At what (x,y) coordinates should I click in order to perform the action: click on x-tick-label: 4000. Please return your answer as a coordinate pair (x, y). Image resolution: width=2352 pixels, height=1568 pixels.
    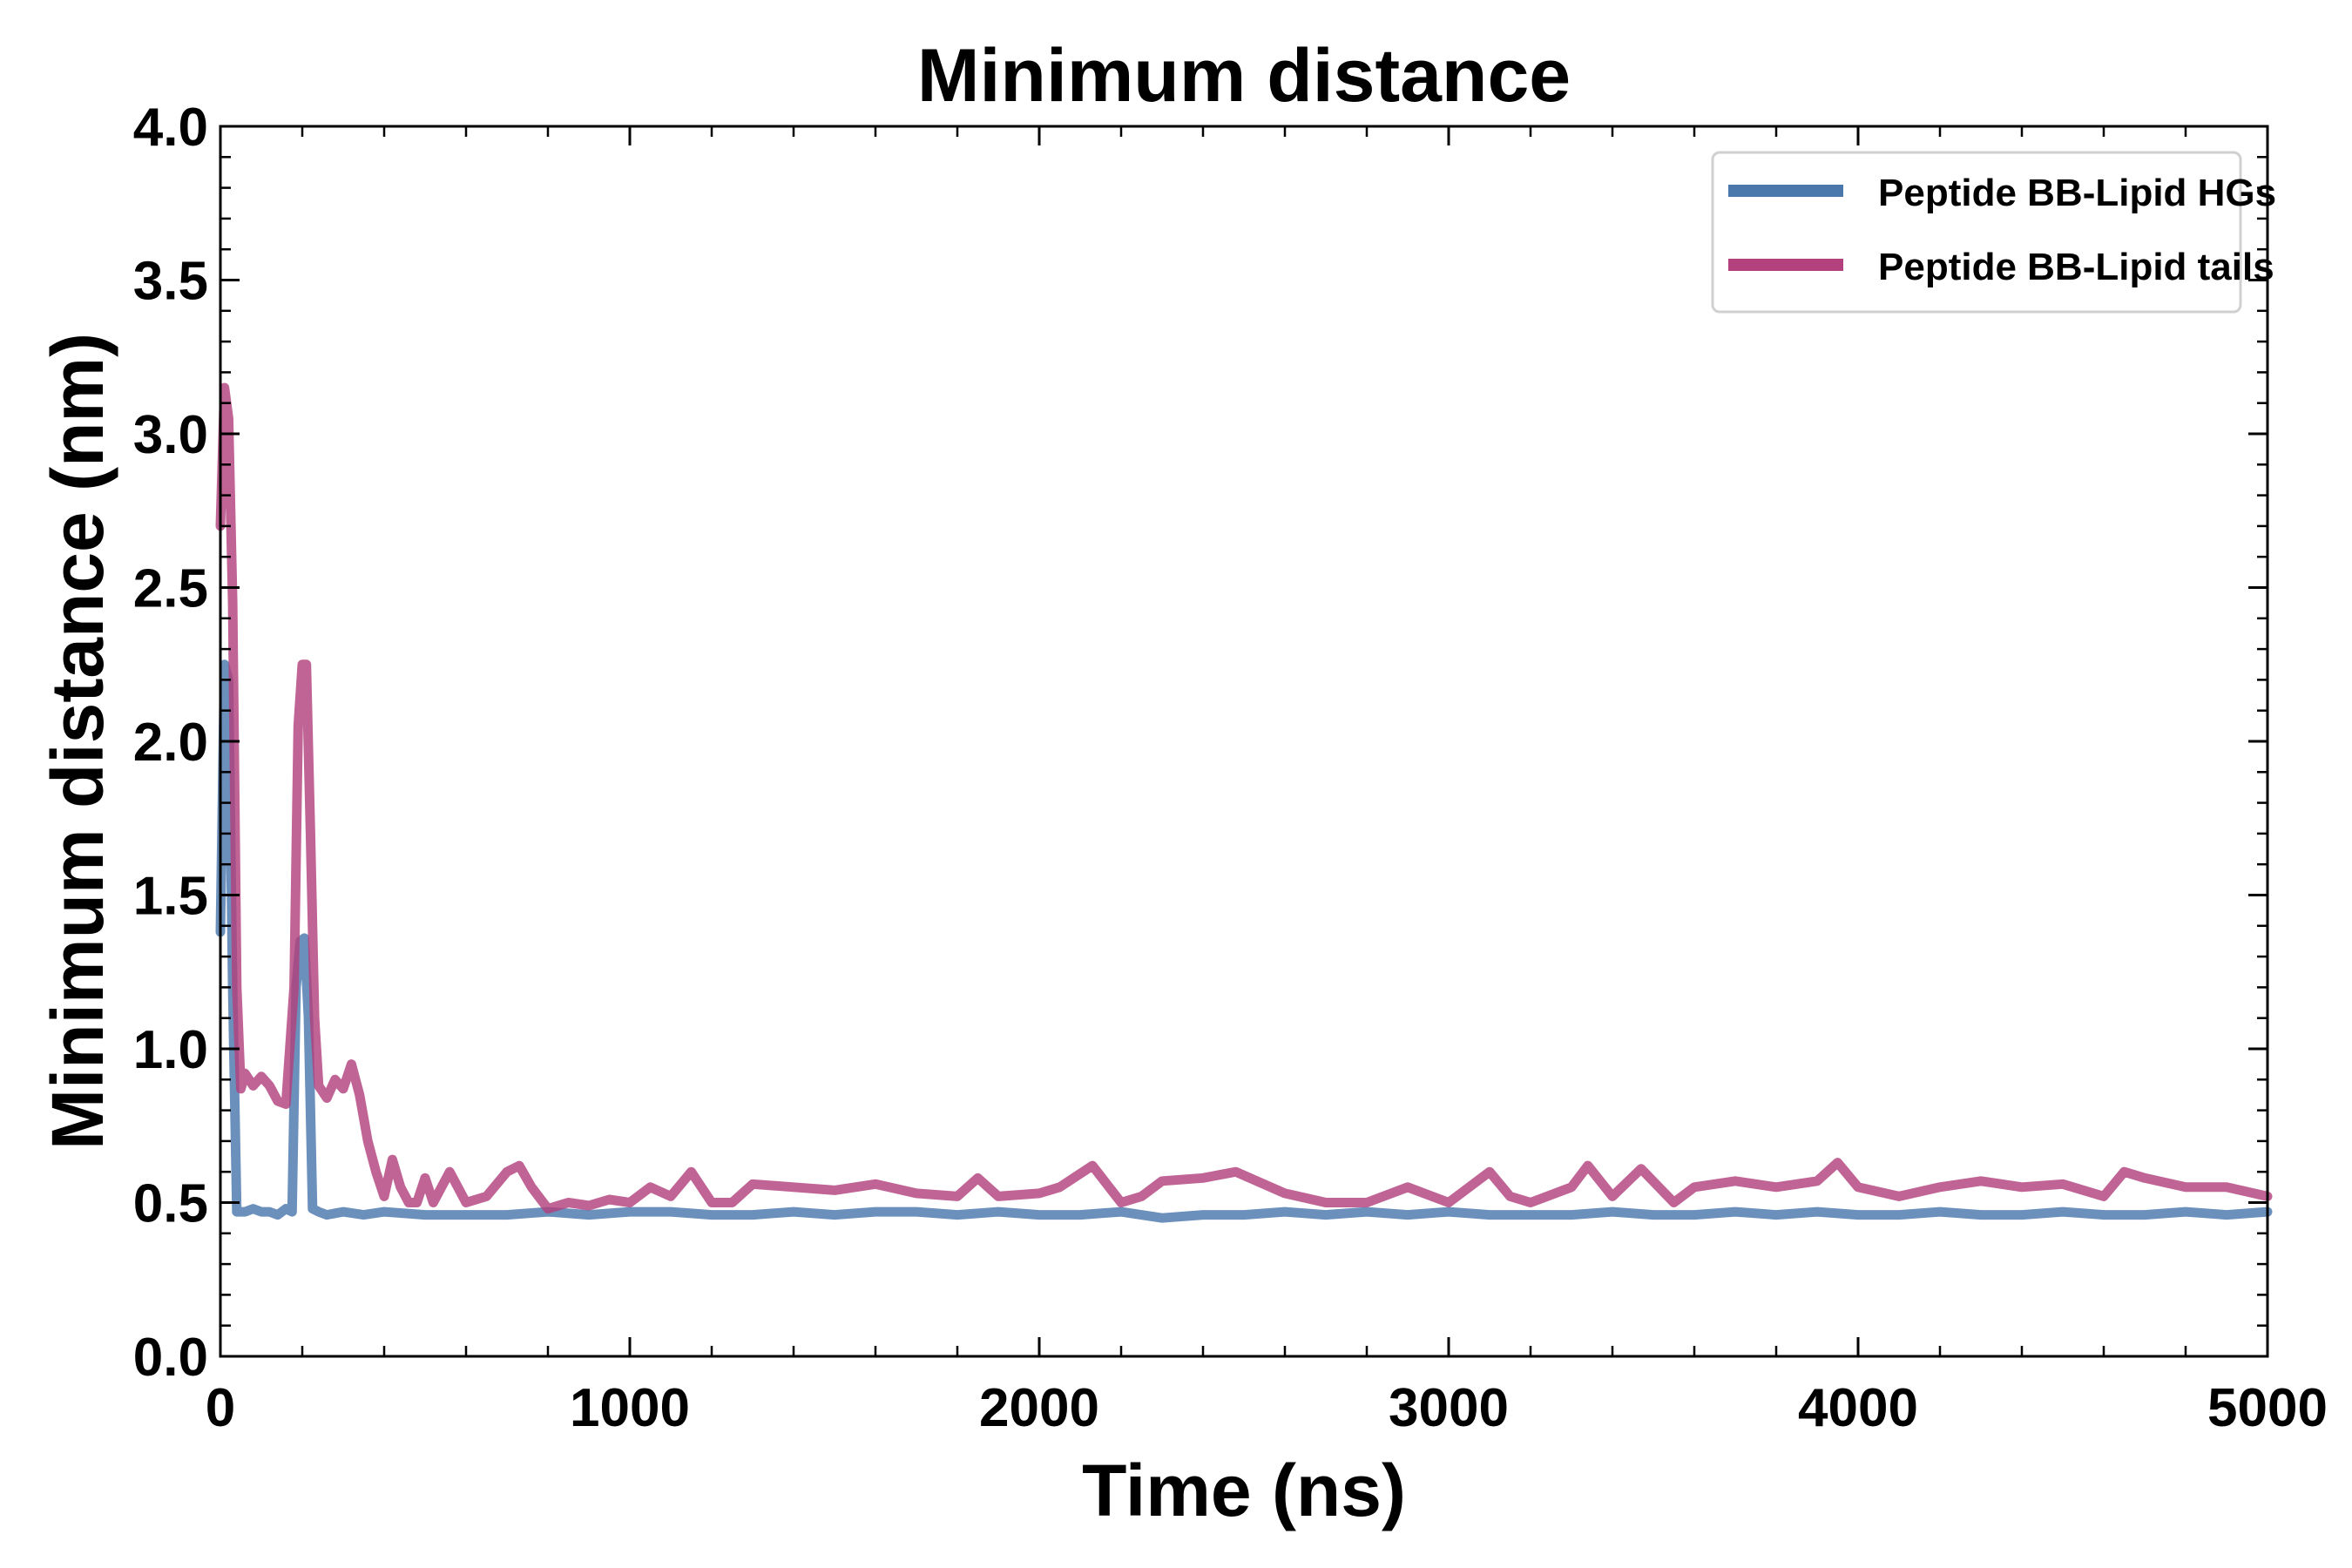
    Looking at the image, I should click on (1858, 1408).